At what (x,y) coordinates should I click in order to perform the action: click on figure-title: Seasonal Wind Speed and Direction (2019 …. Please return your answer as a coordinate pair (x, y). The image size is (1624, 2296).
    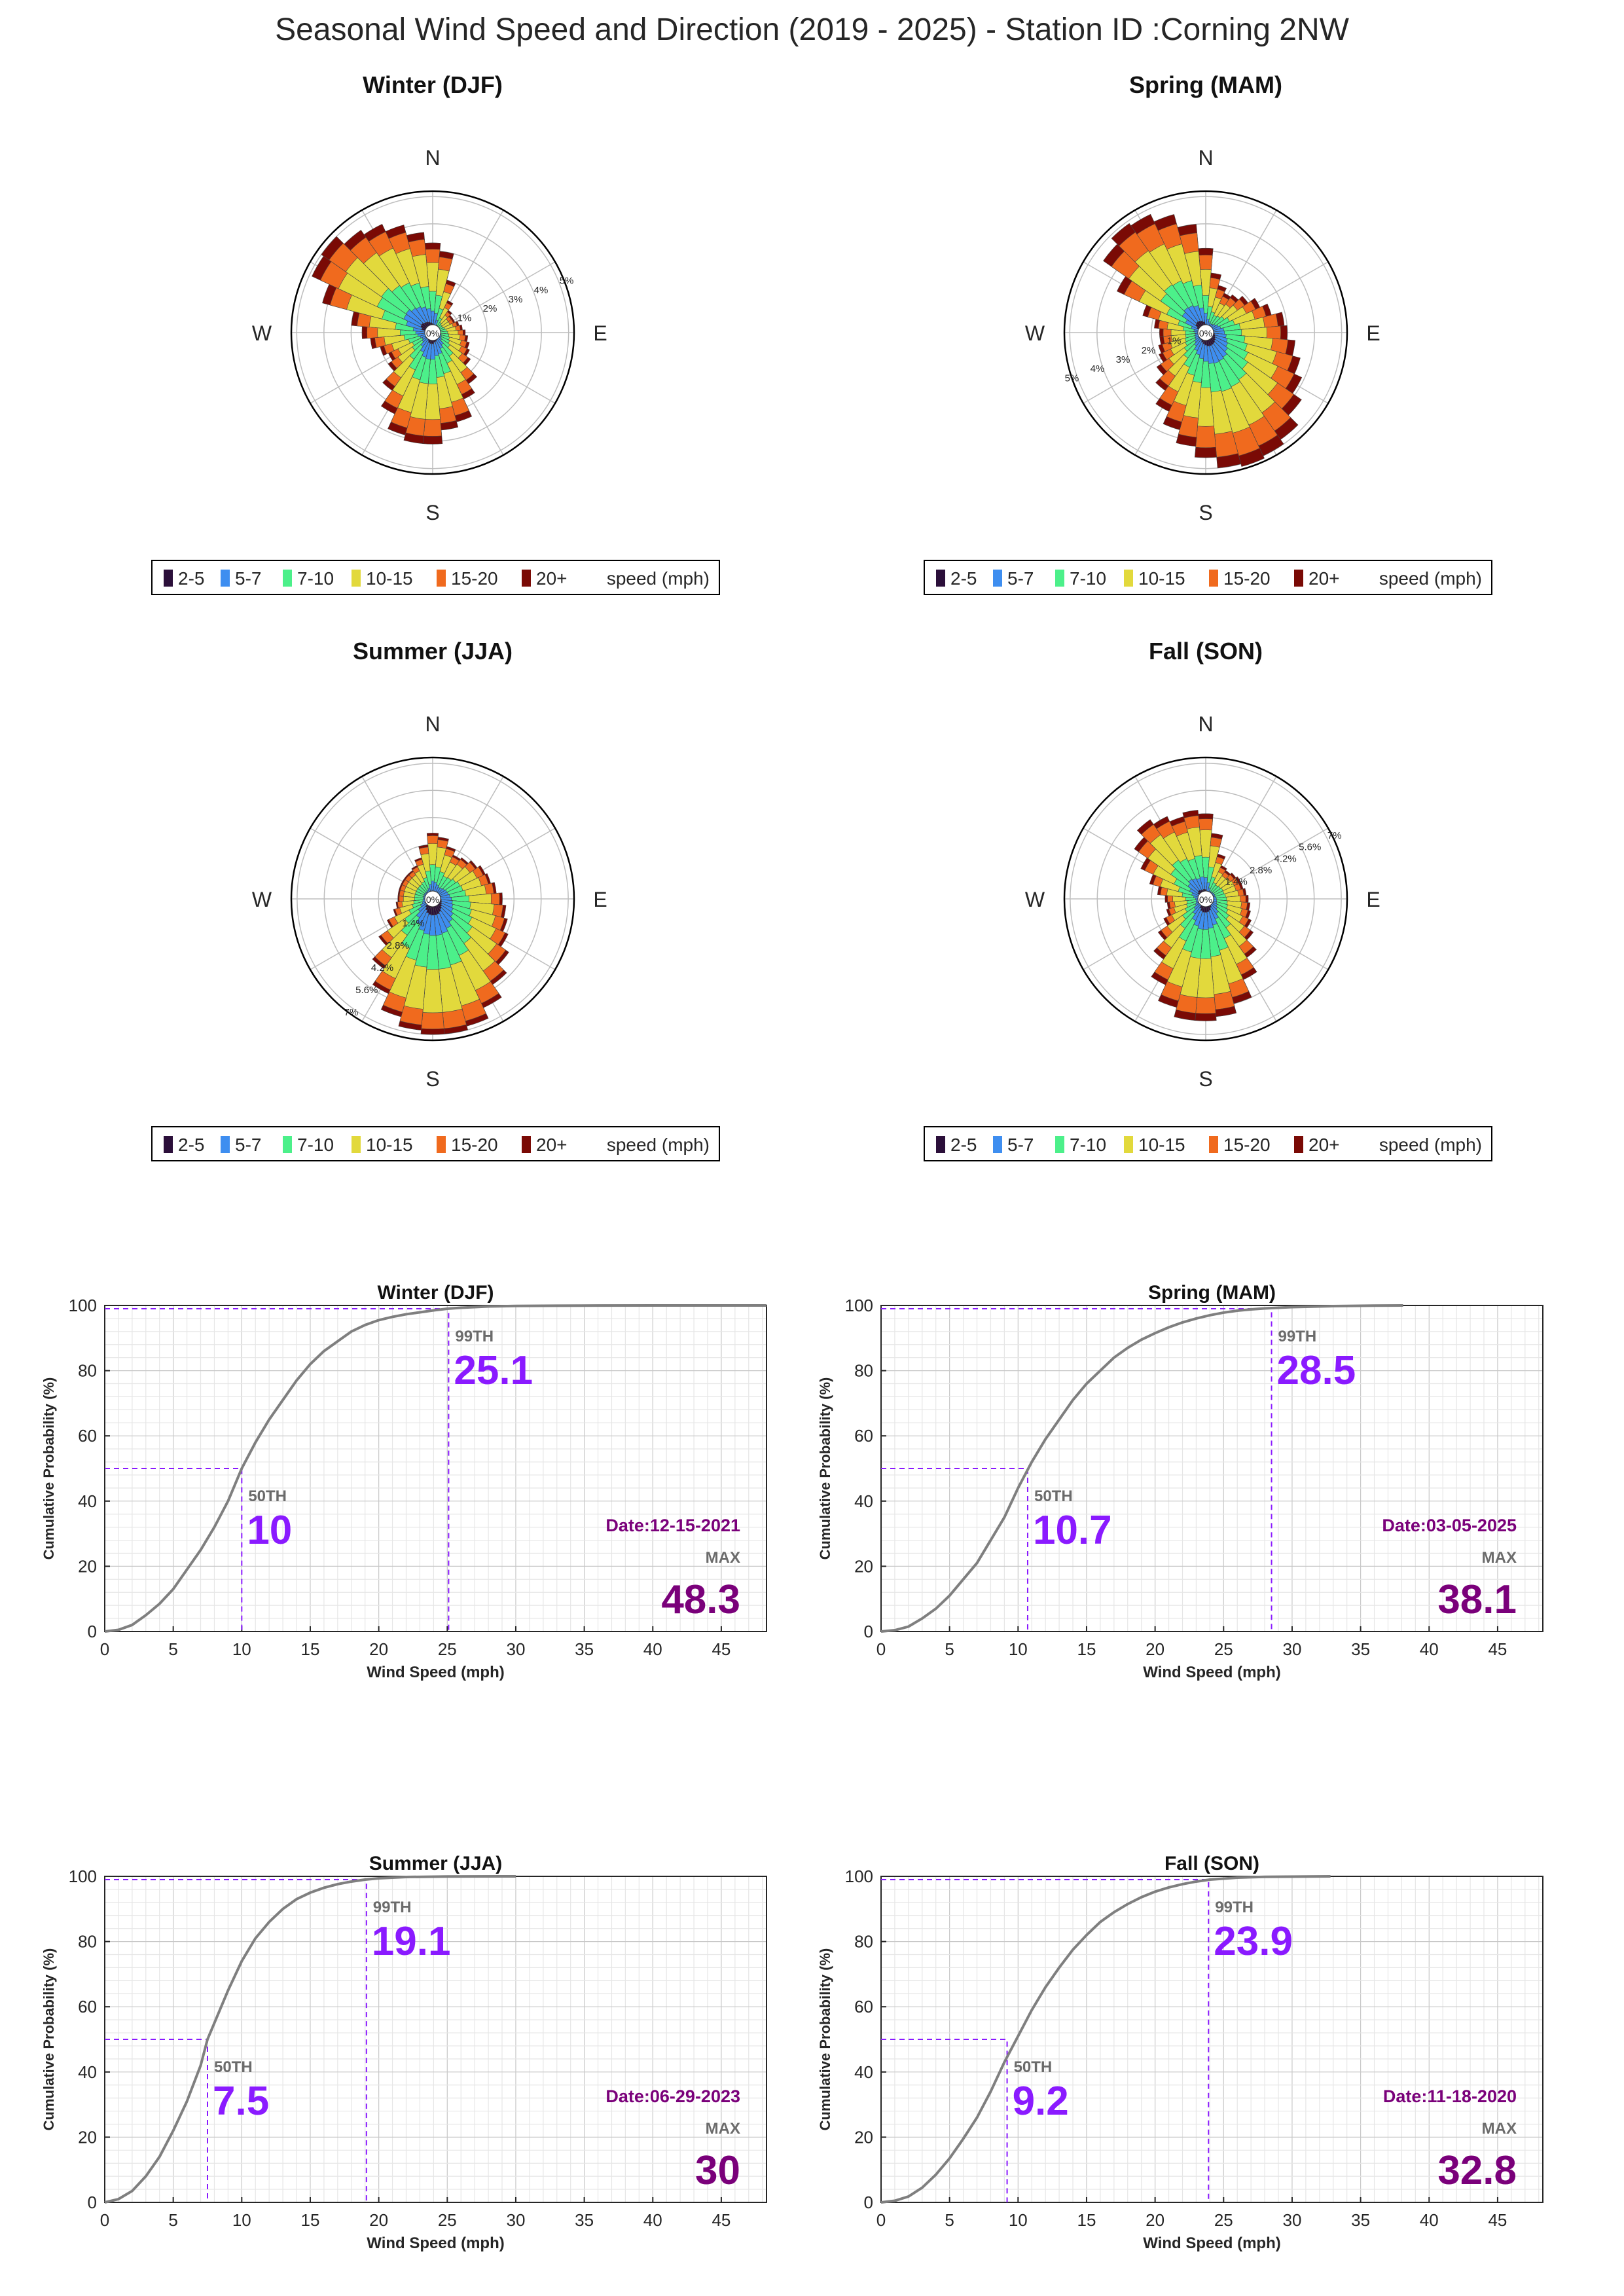
    Looking at the image, I should click on (812, 29).